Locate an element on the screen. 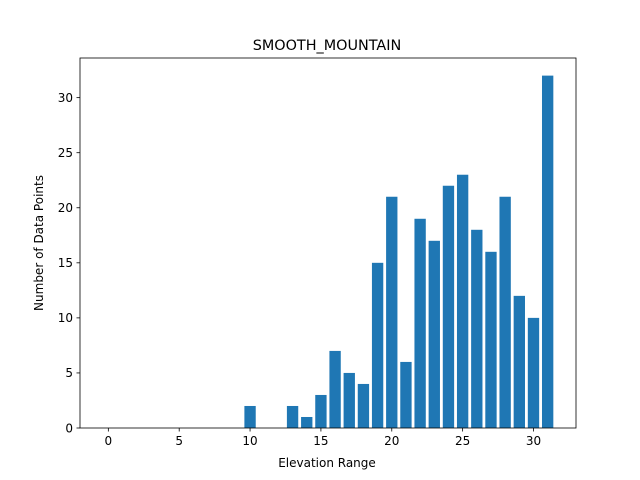 Image resolution: width=640 pixels, height=480 pixels. y-tick-label: 25 is located at coordinates (65, 153).